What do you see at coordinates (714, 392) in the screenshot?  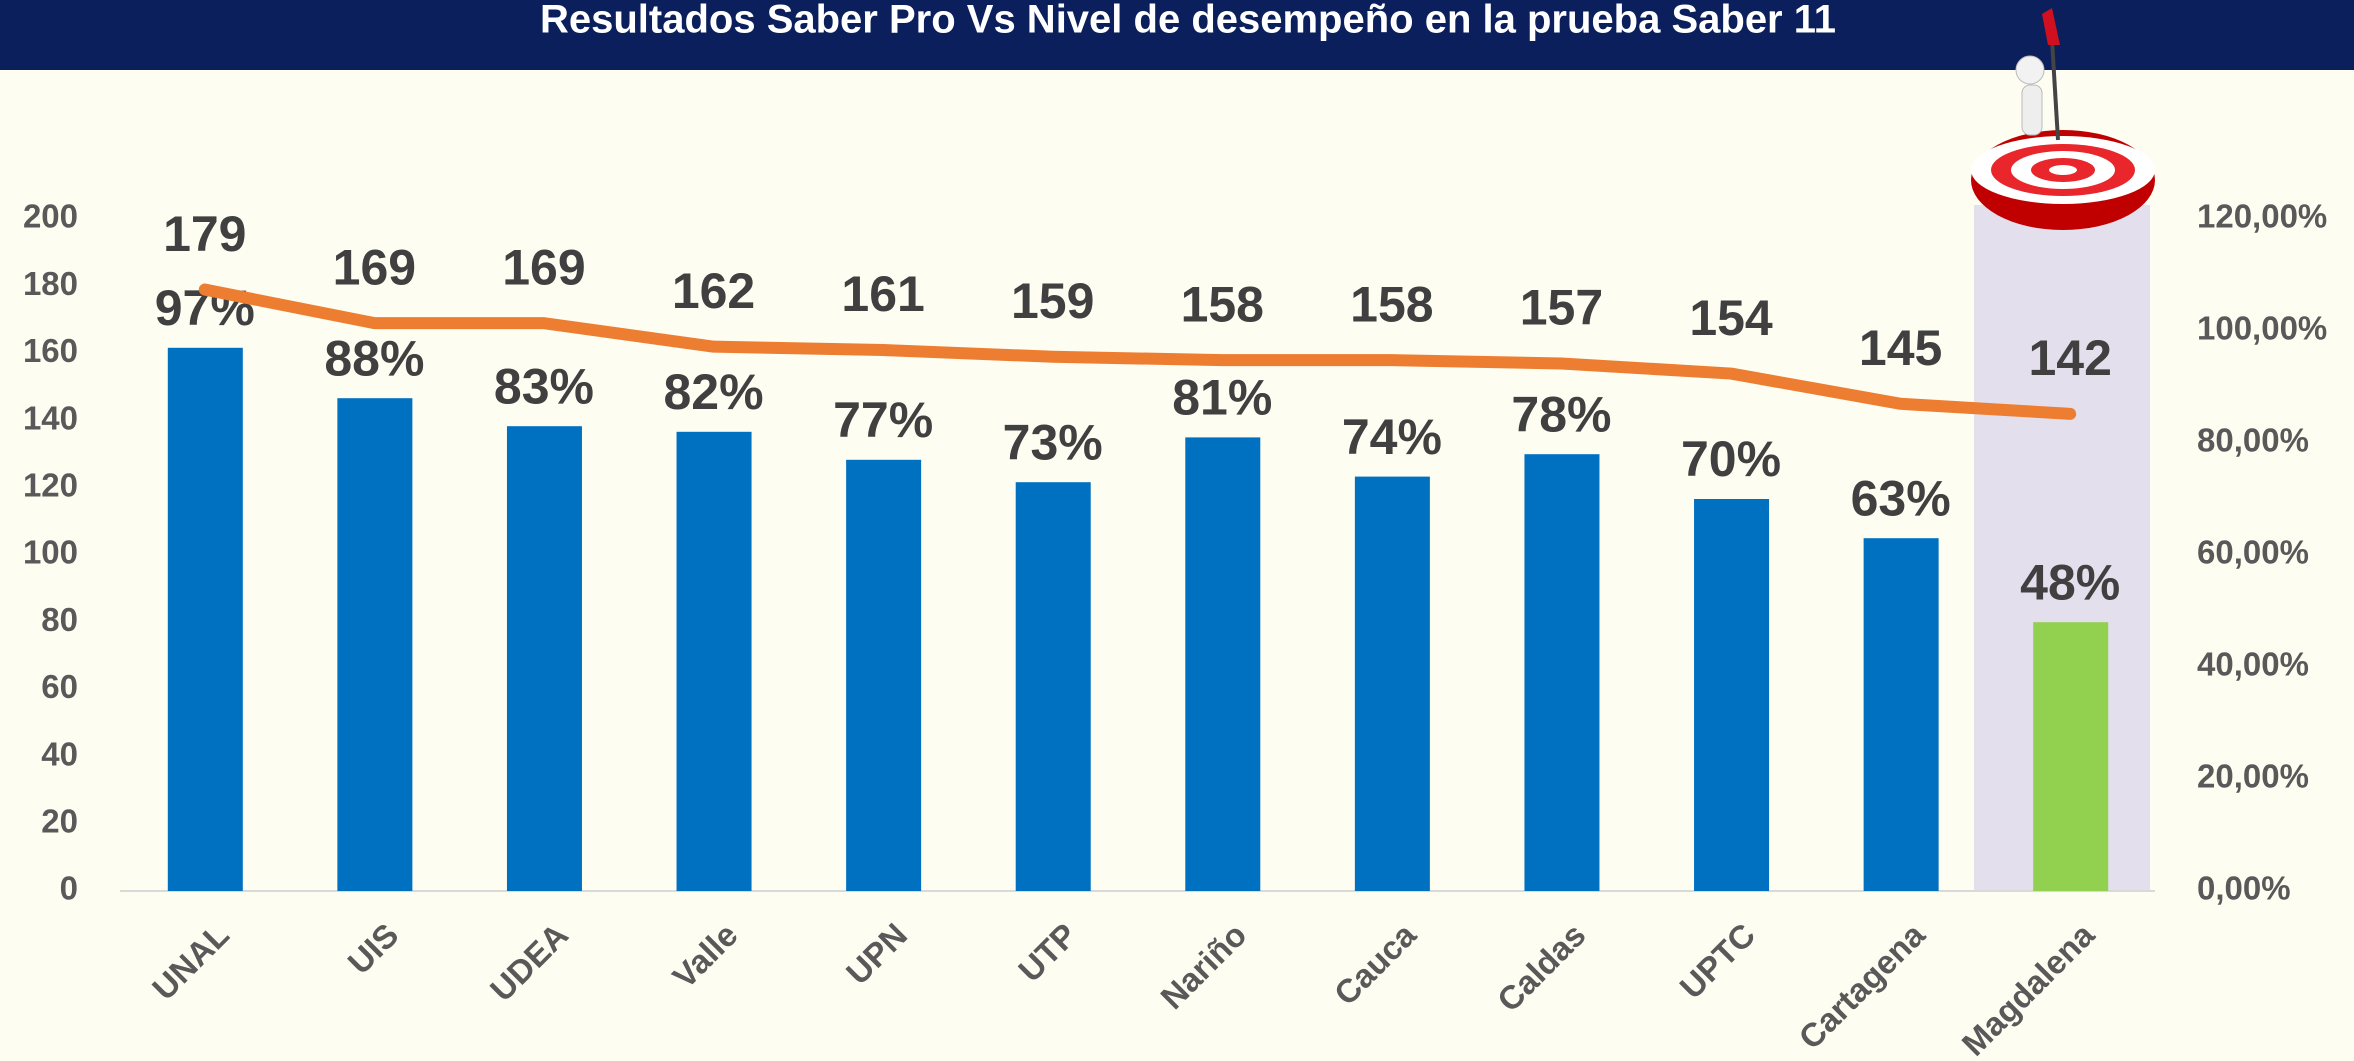 I see `bar-value-label: 82%` at bounding box center [714, 392].